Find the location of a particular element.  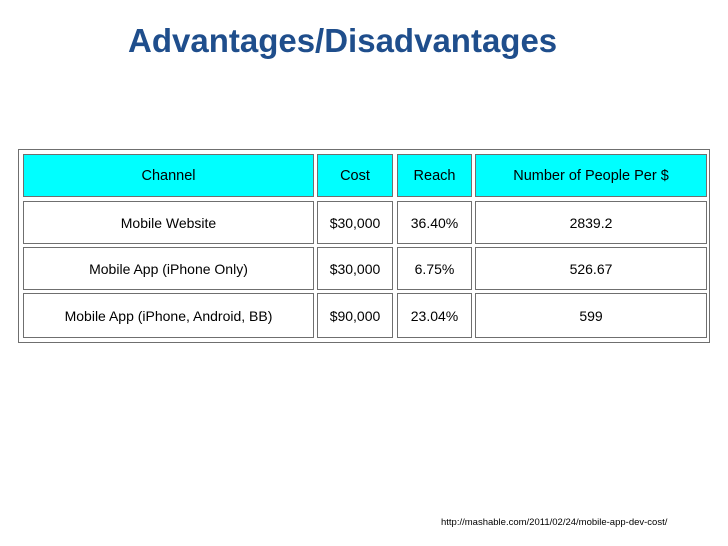

table-cell-channel: Mobile App (iPhone Only) is located at coordinates (168, 268).